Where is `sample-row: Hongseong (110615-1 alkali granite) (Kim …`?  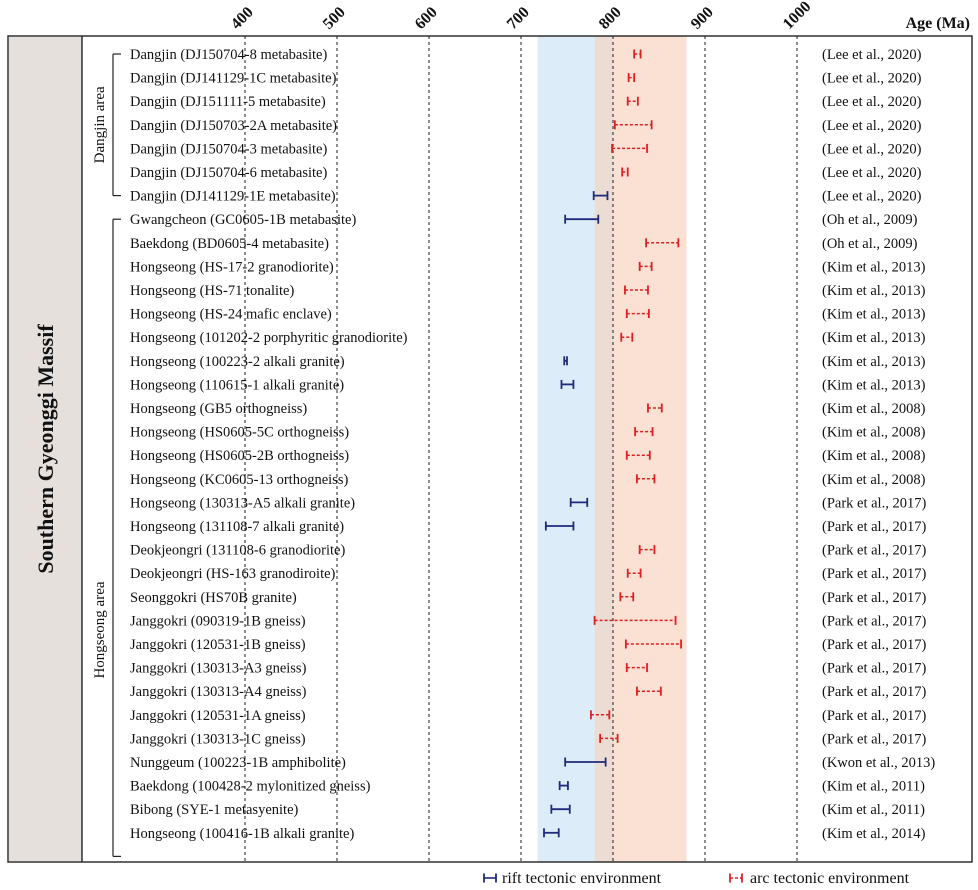
sample-row: Hongseong (110615-1 alkali granite) (Kim … is located at coordinates (528, 385).